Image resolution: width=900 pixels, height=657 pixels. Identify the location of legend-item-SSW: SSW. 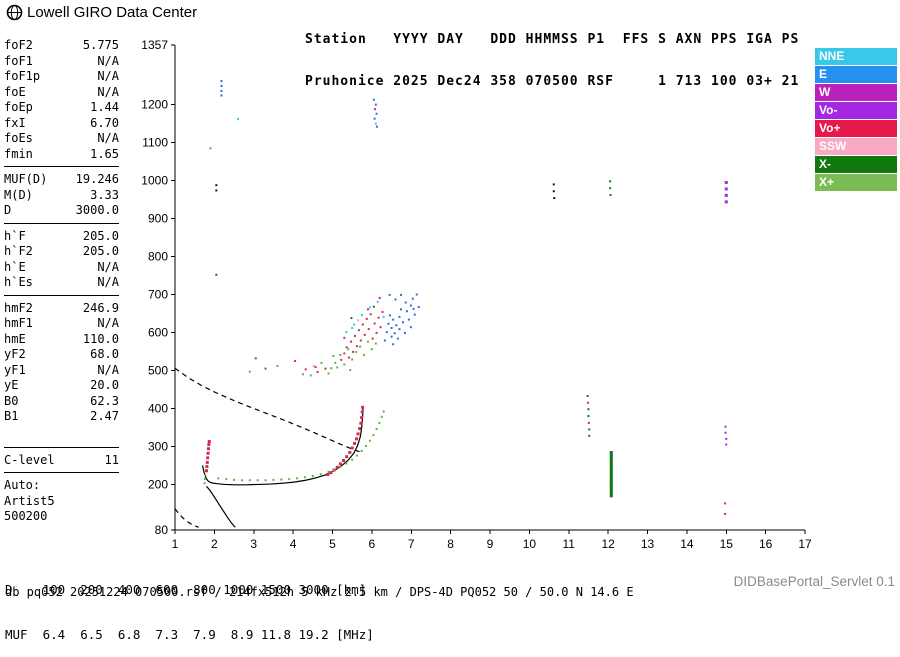
(856, 146).